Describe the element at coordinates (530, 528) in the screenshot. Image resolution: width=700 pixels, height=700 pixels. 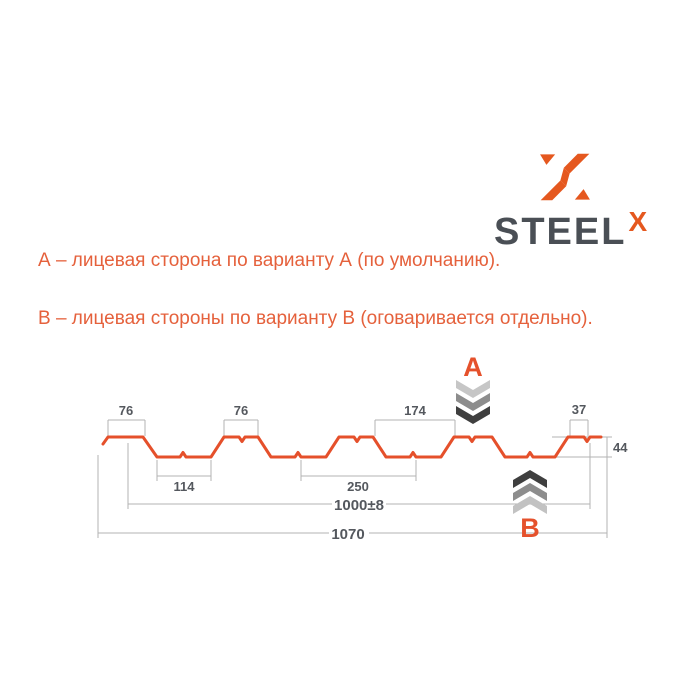
I see `side-b-label: В` at that location.